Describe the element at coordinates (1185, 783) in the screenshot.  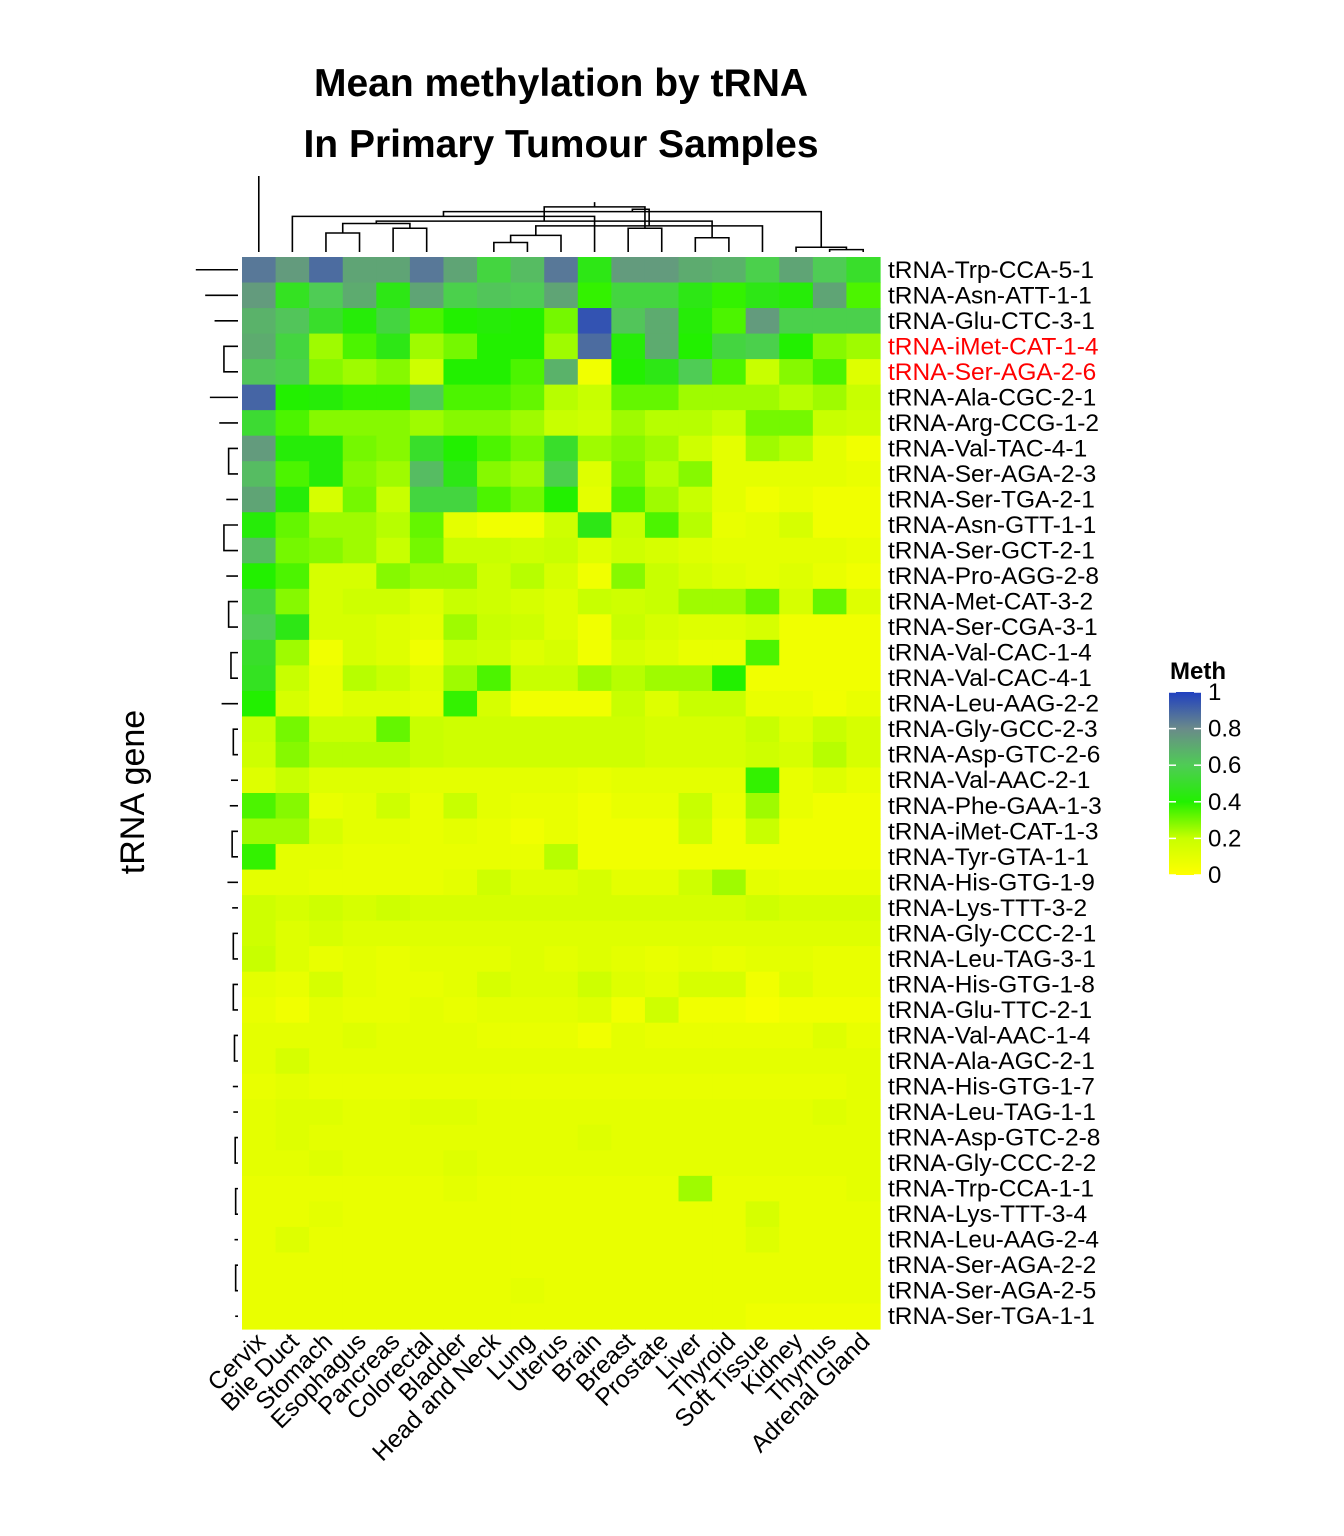
I see `legend-colorbar` at that location.